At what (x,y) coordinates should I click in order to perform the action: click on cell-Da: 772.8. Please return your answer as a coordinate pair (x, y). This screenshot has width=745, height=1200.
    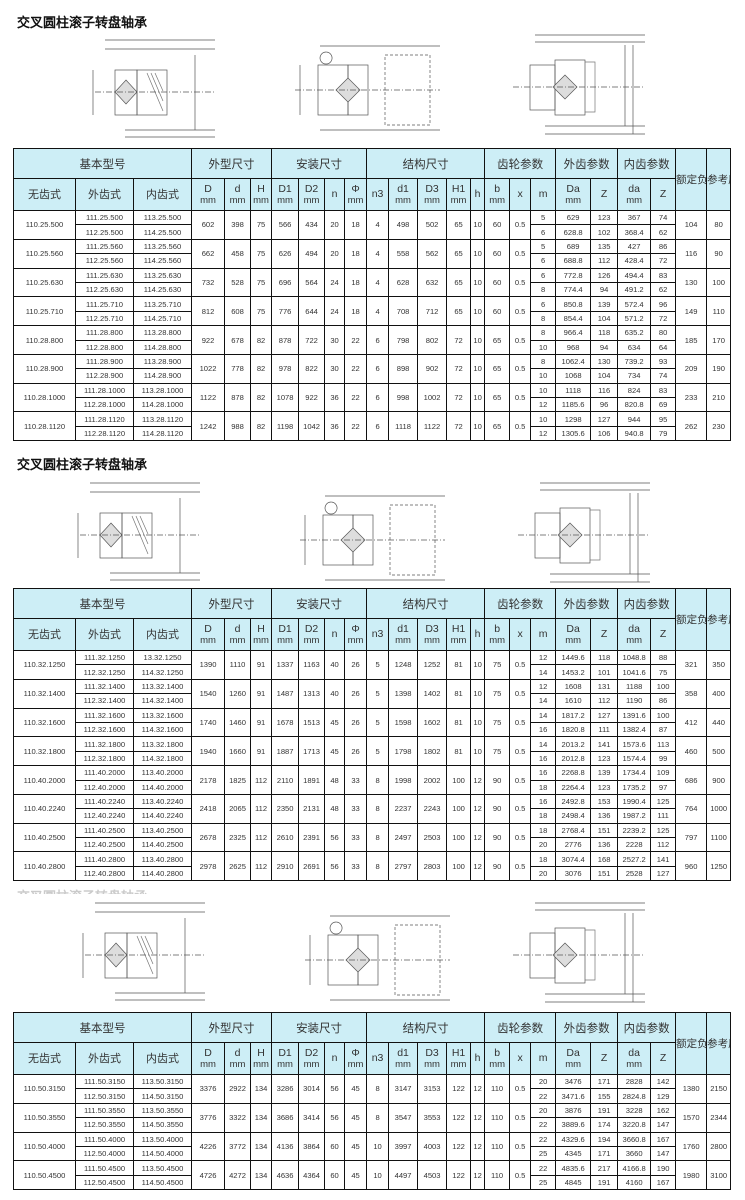
    Looking at the image, I should click on (573, 275).